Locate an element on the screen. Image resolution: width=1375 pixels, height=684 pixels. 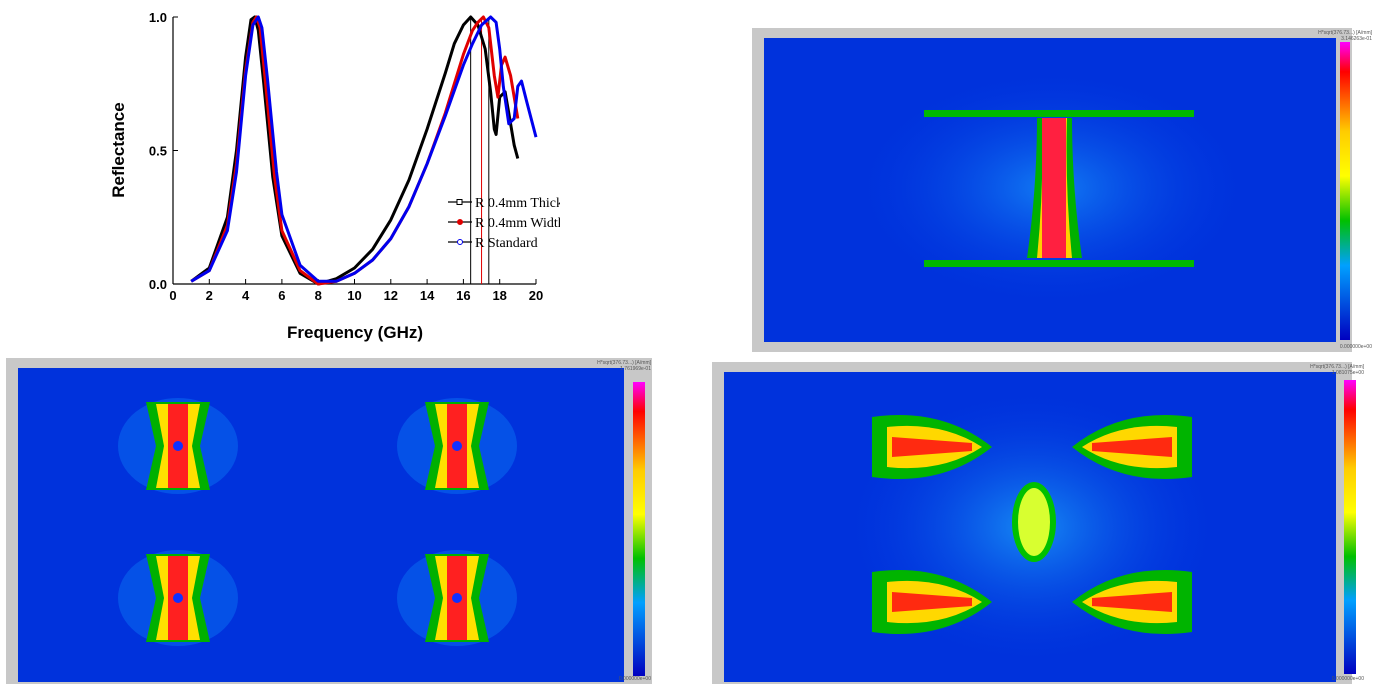
scale-max-label: 3.146263e-01 is located at coordinates (1356, 39).